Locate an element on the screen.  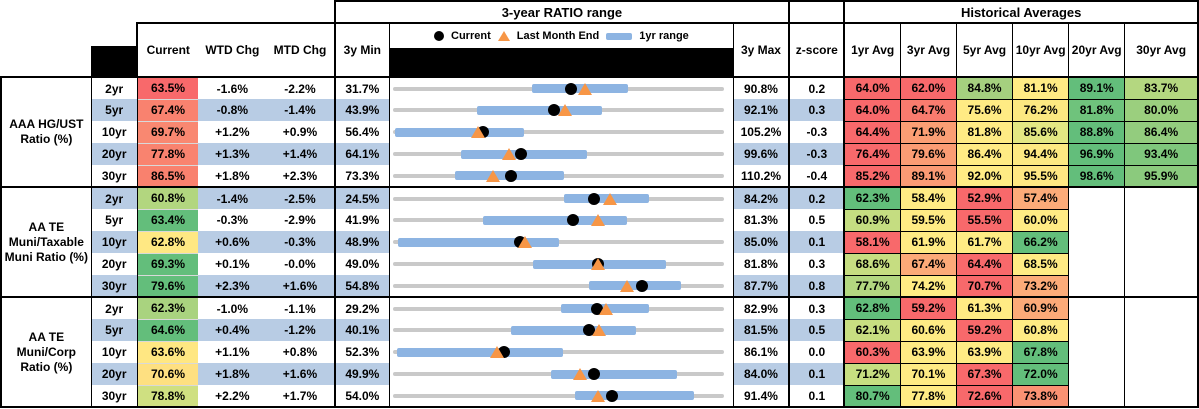
legend-current-label: Current is located at coordinates (471, 36).